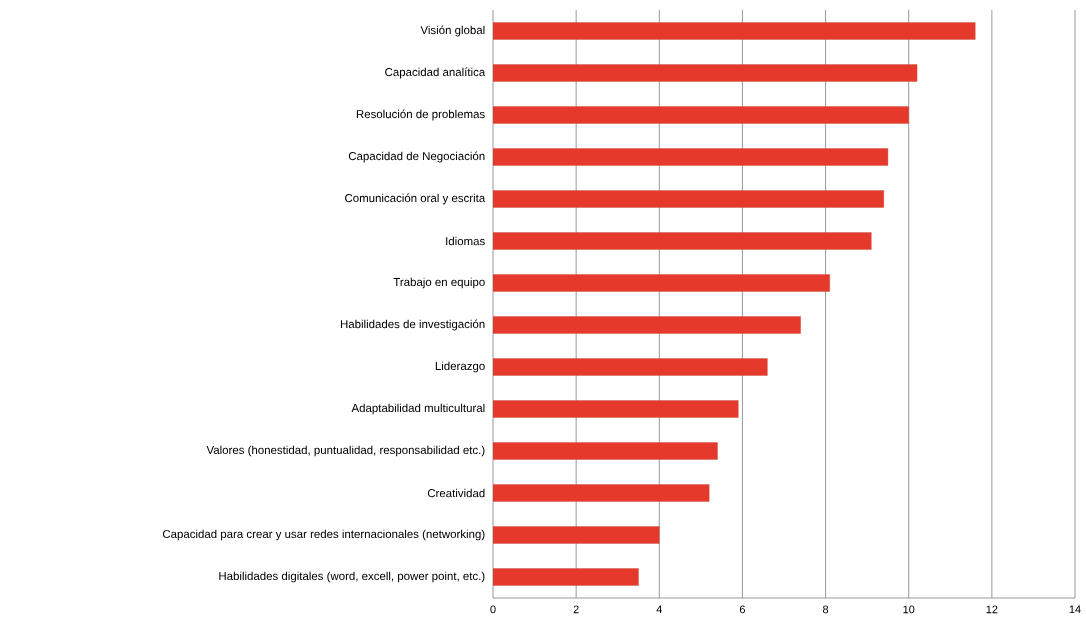 The width and height of the screenshot is (1086, 628). Describe the element at coordinates (992, 609) in the screenshot. I see `x-tick-label: 12` at that location.